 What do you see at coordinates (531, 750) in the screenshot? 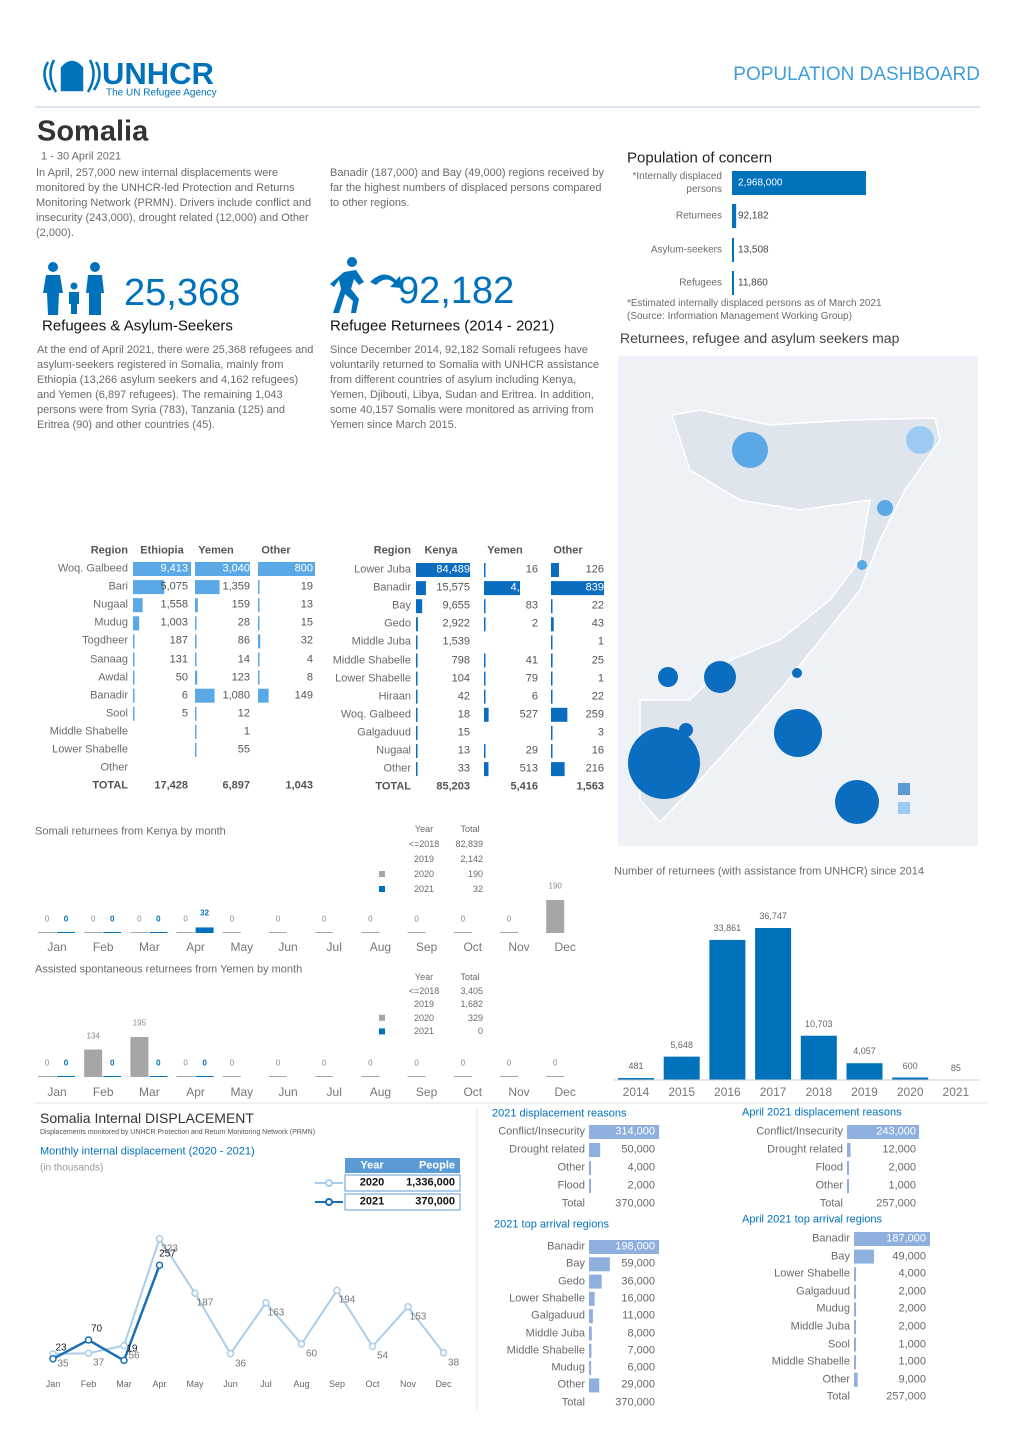
I see `cell-value: 29` at bounding box center [531, 750].